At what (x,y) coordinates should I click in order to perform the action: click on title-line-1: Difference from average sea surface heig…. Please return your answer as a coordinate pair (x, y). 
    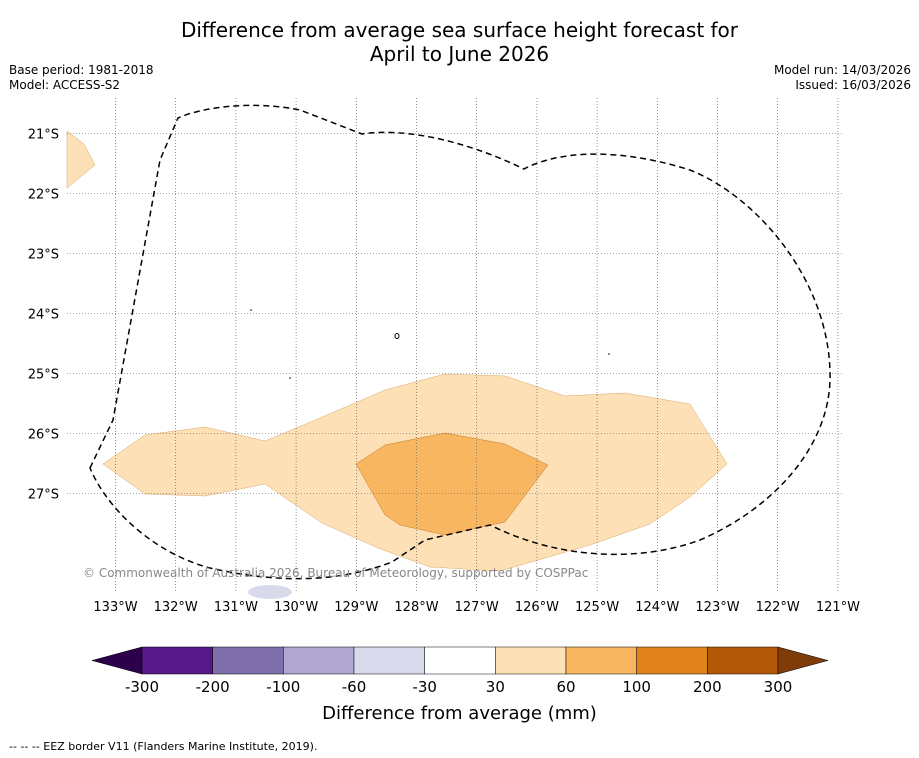
    Looking at the image, I should click on (459, 30).